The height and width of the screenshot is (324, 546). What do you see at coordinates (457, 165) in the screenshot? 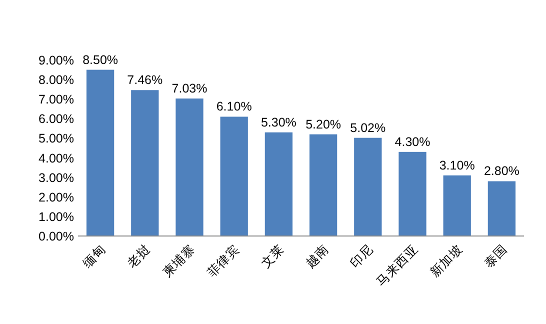
I see `data-label: 3.10%` at bounding box center [457, 165].